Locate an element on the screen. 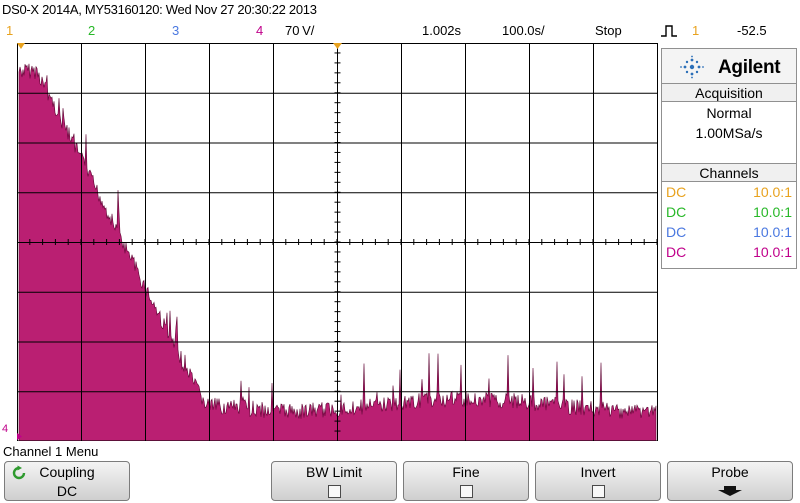 This screenshot has width=800, height=503. coupling-value: DC is located at coordinates (67, 491).